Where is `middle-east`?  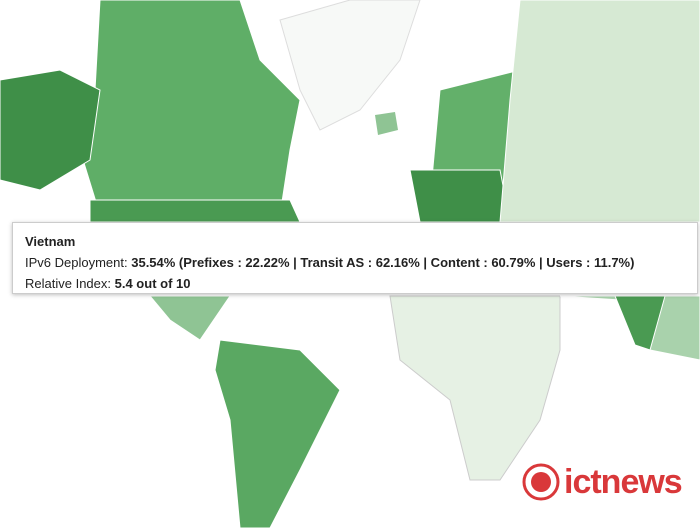 middle-east is located at coordinates (629, 328).